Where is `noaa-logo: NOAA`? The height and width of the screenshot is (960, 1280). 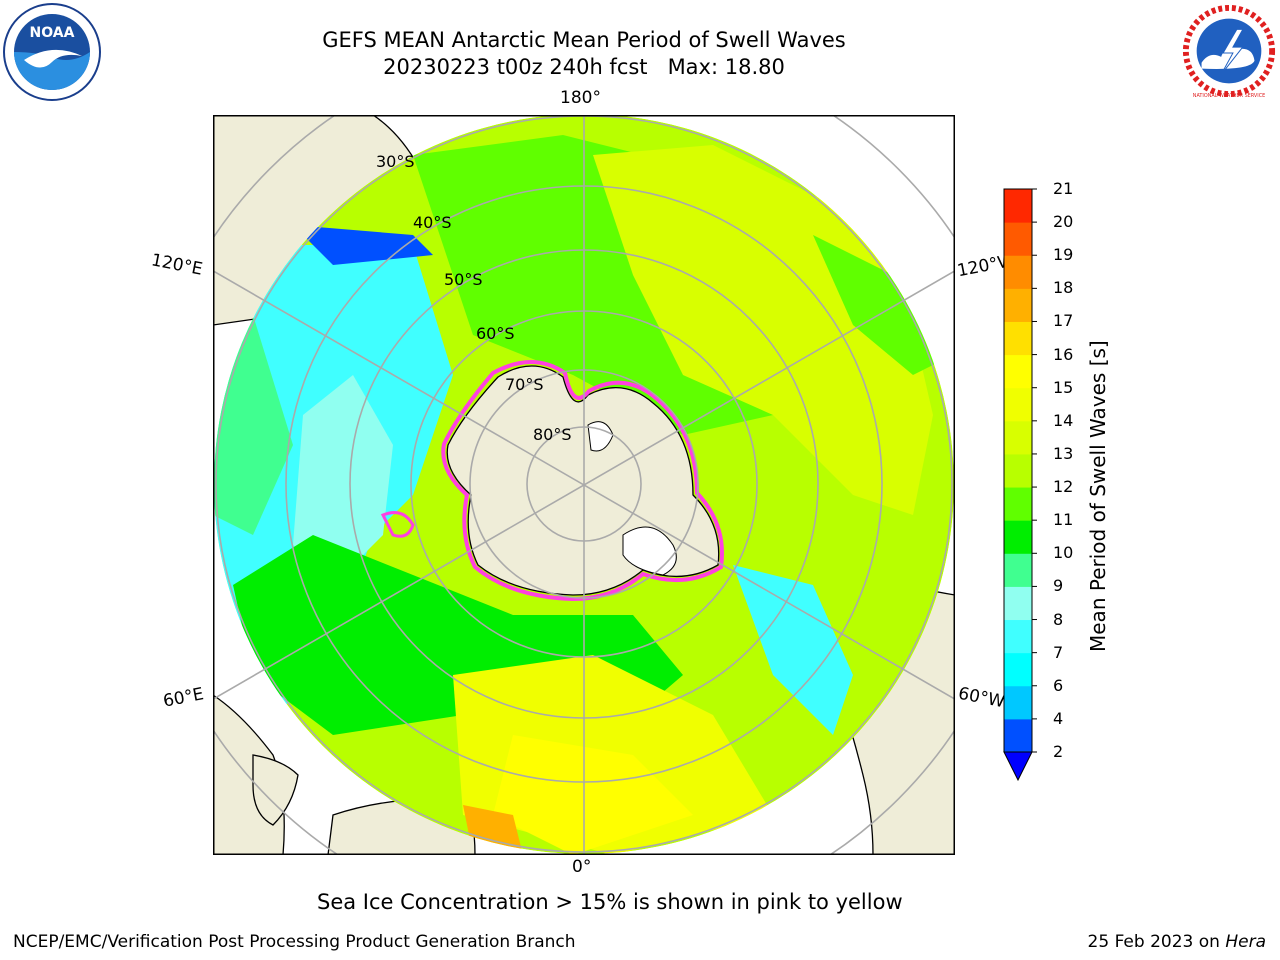
noaa-logo: NOAA is located at coordinates (52, 52).